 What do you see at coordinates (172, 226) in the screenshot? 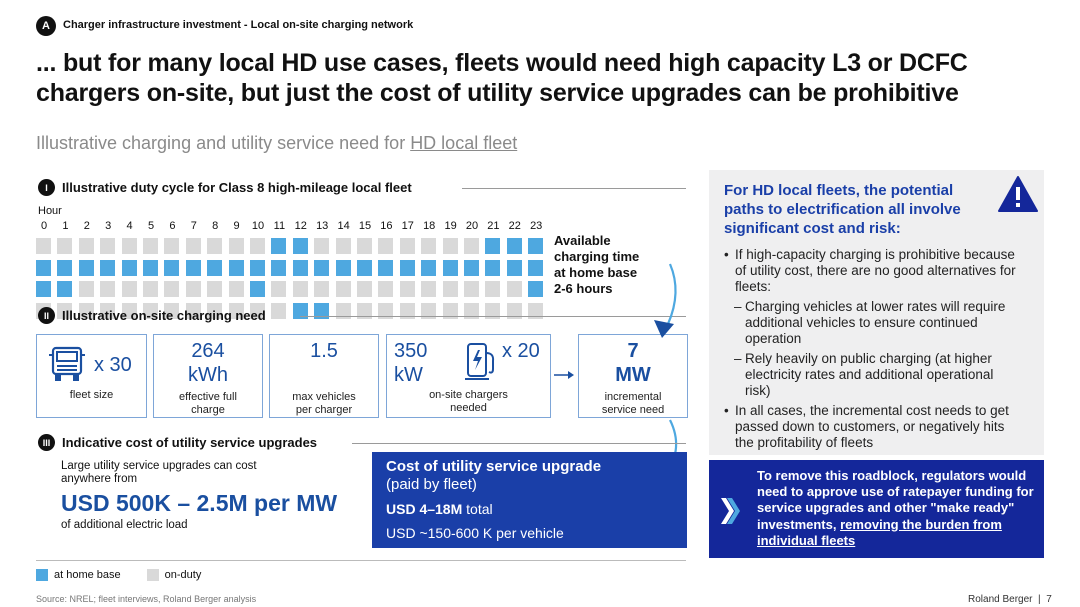
I see `hour-label: 6` at bounding box center [172, 226].